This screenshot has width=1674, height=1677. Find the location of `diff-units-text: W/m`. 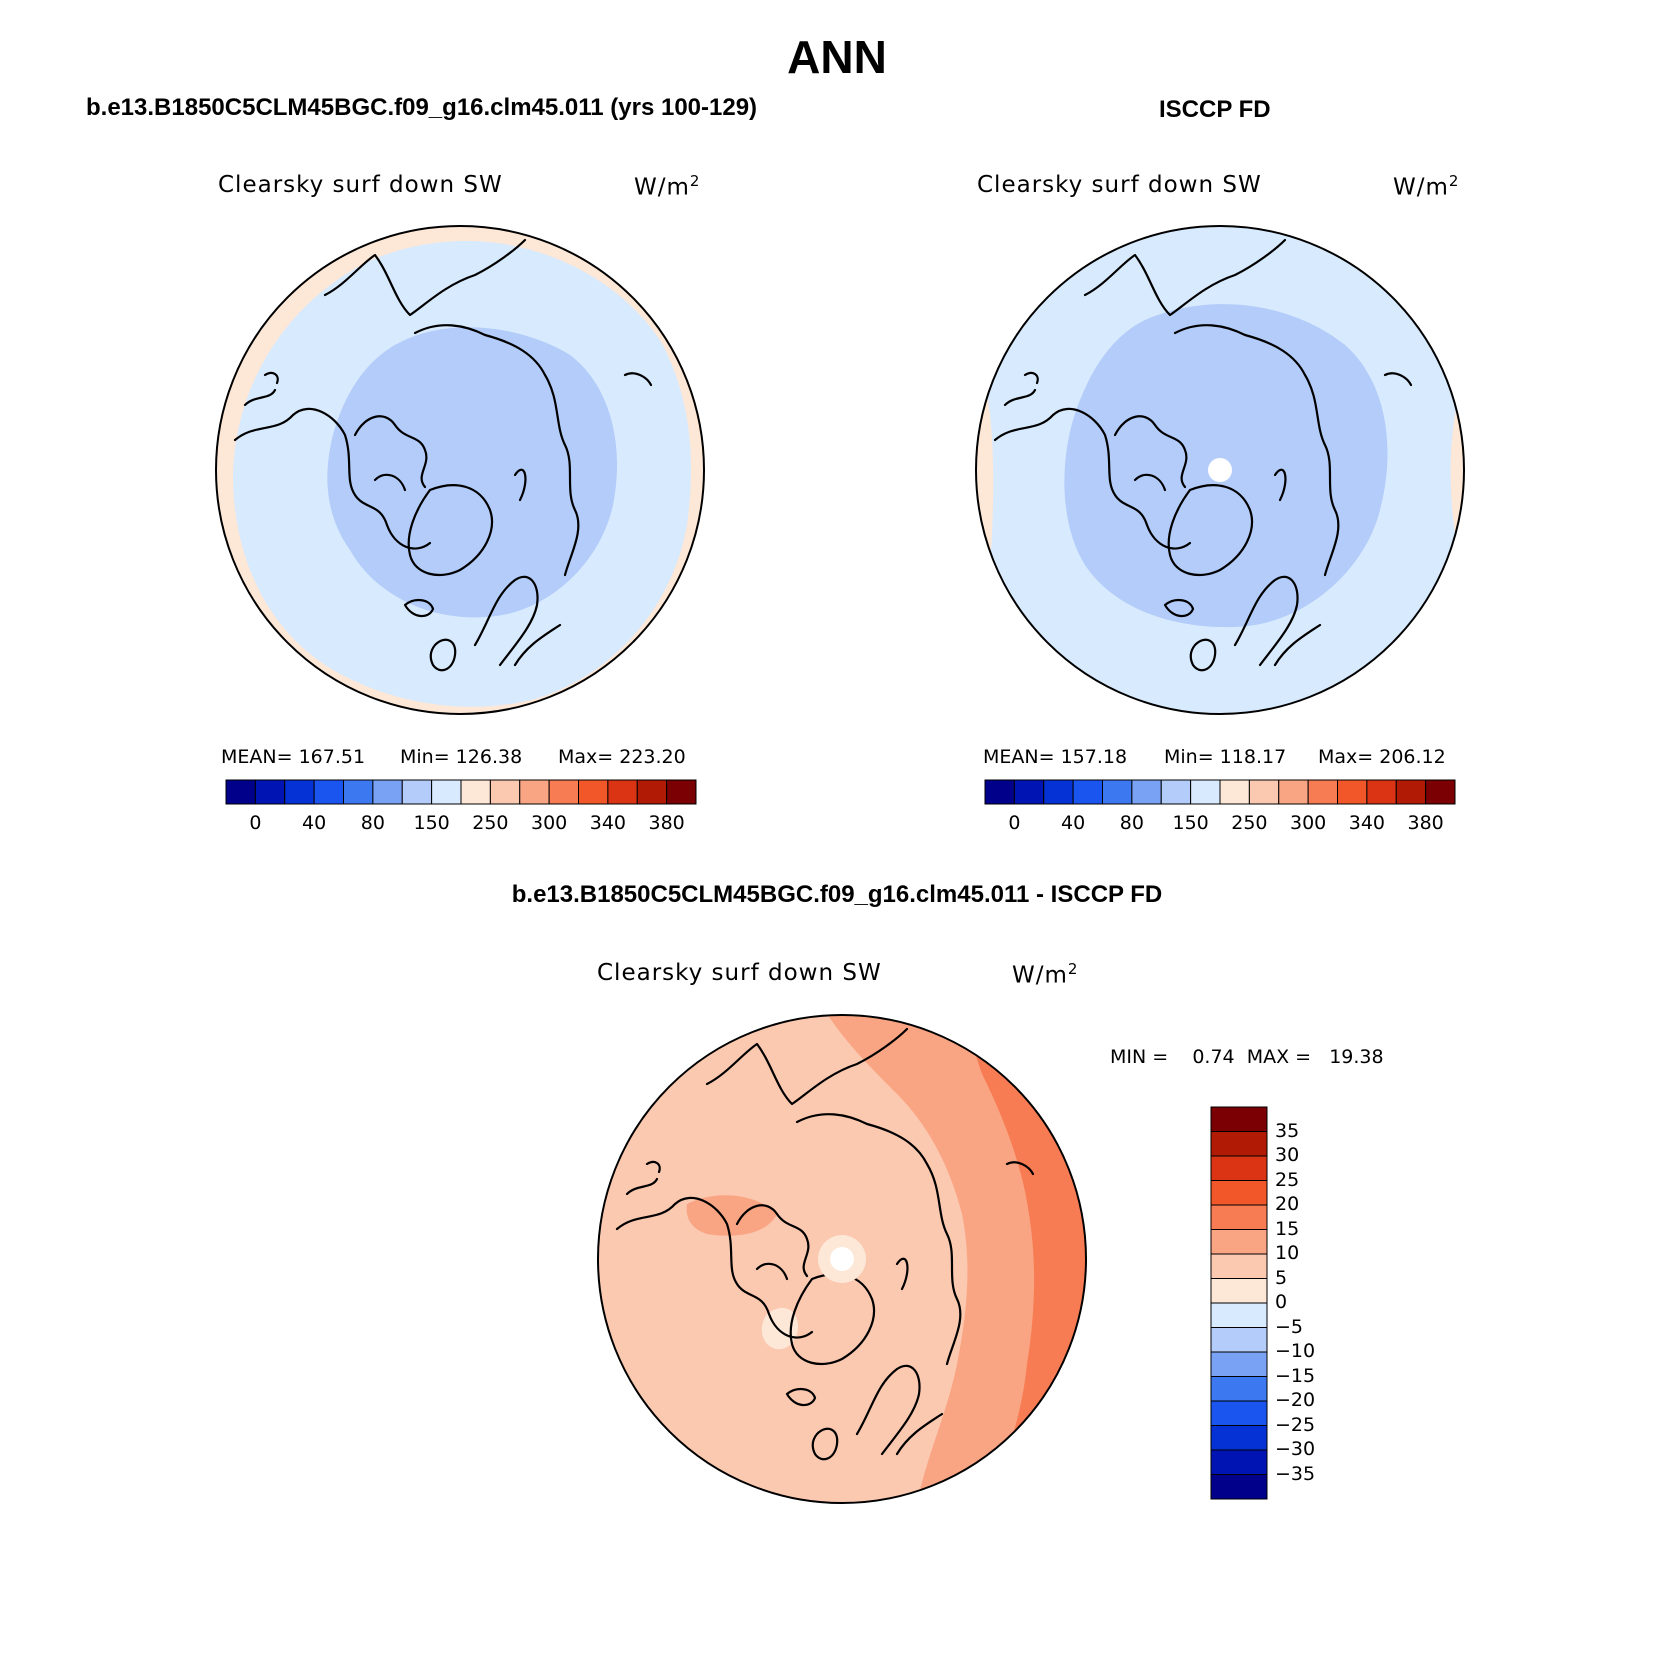

diff-units-text: W/m is located at coordinates (1040, 975).